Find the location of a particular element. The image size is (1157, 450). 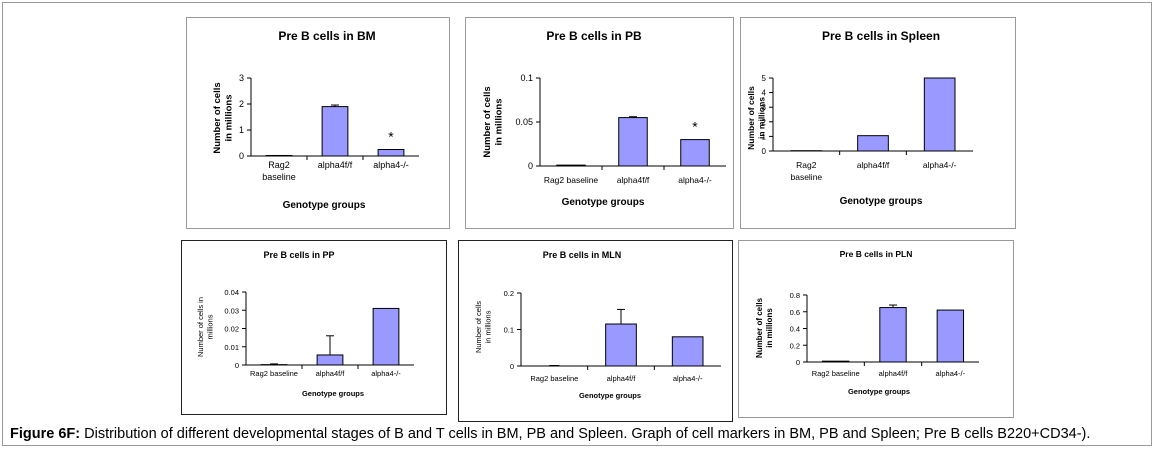

y-tick-label: 0.8 is located at coordinates (795, 295).